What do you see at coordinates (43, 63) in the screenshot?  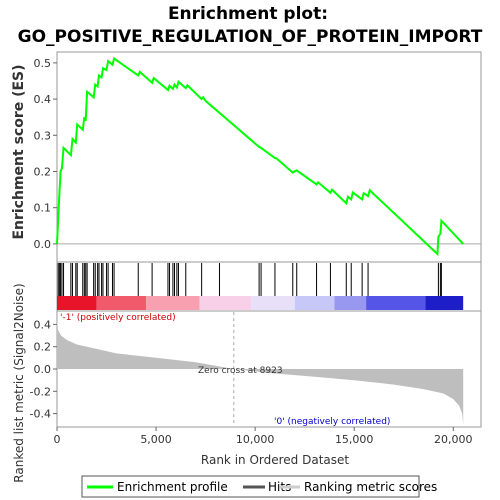 I see `es-y-tick-label: 0.5` at bounding box center [43, 63].